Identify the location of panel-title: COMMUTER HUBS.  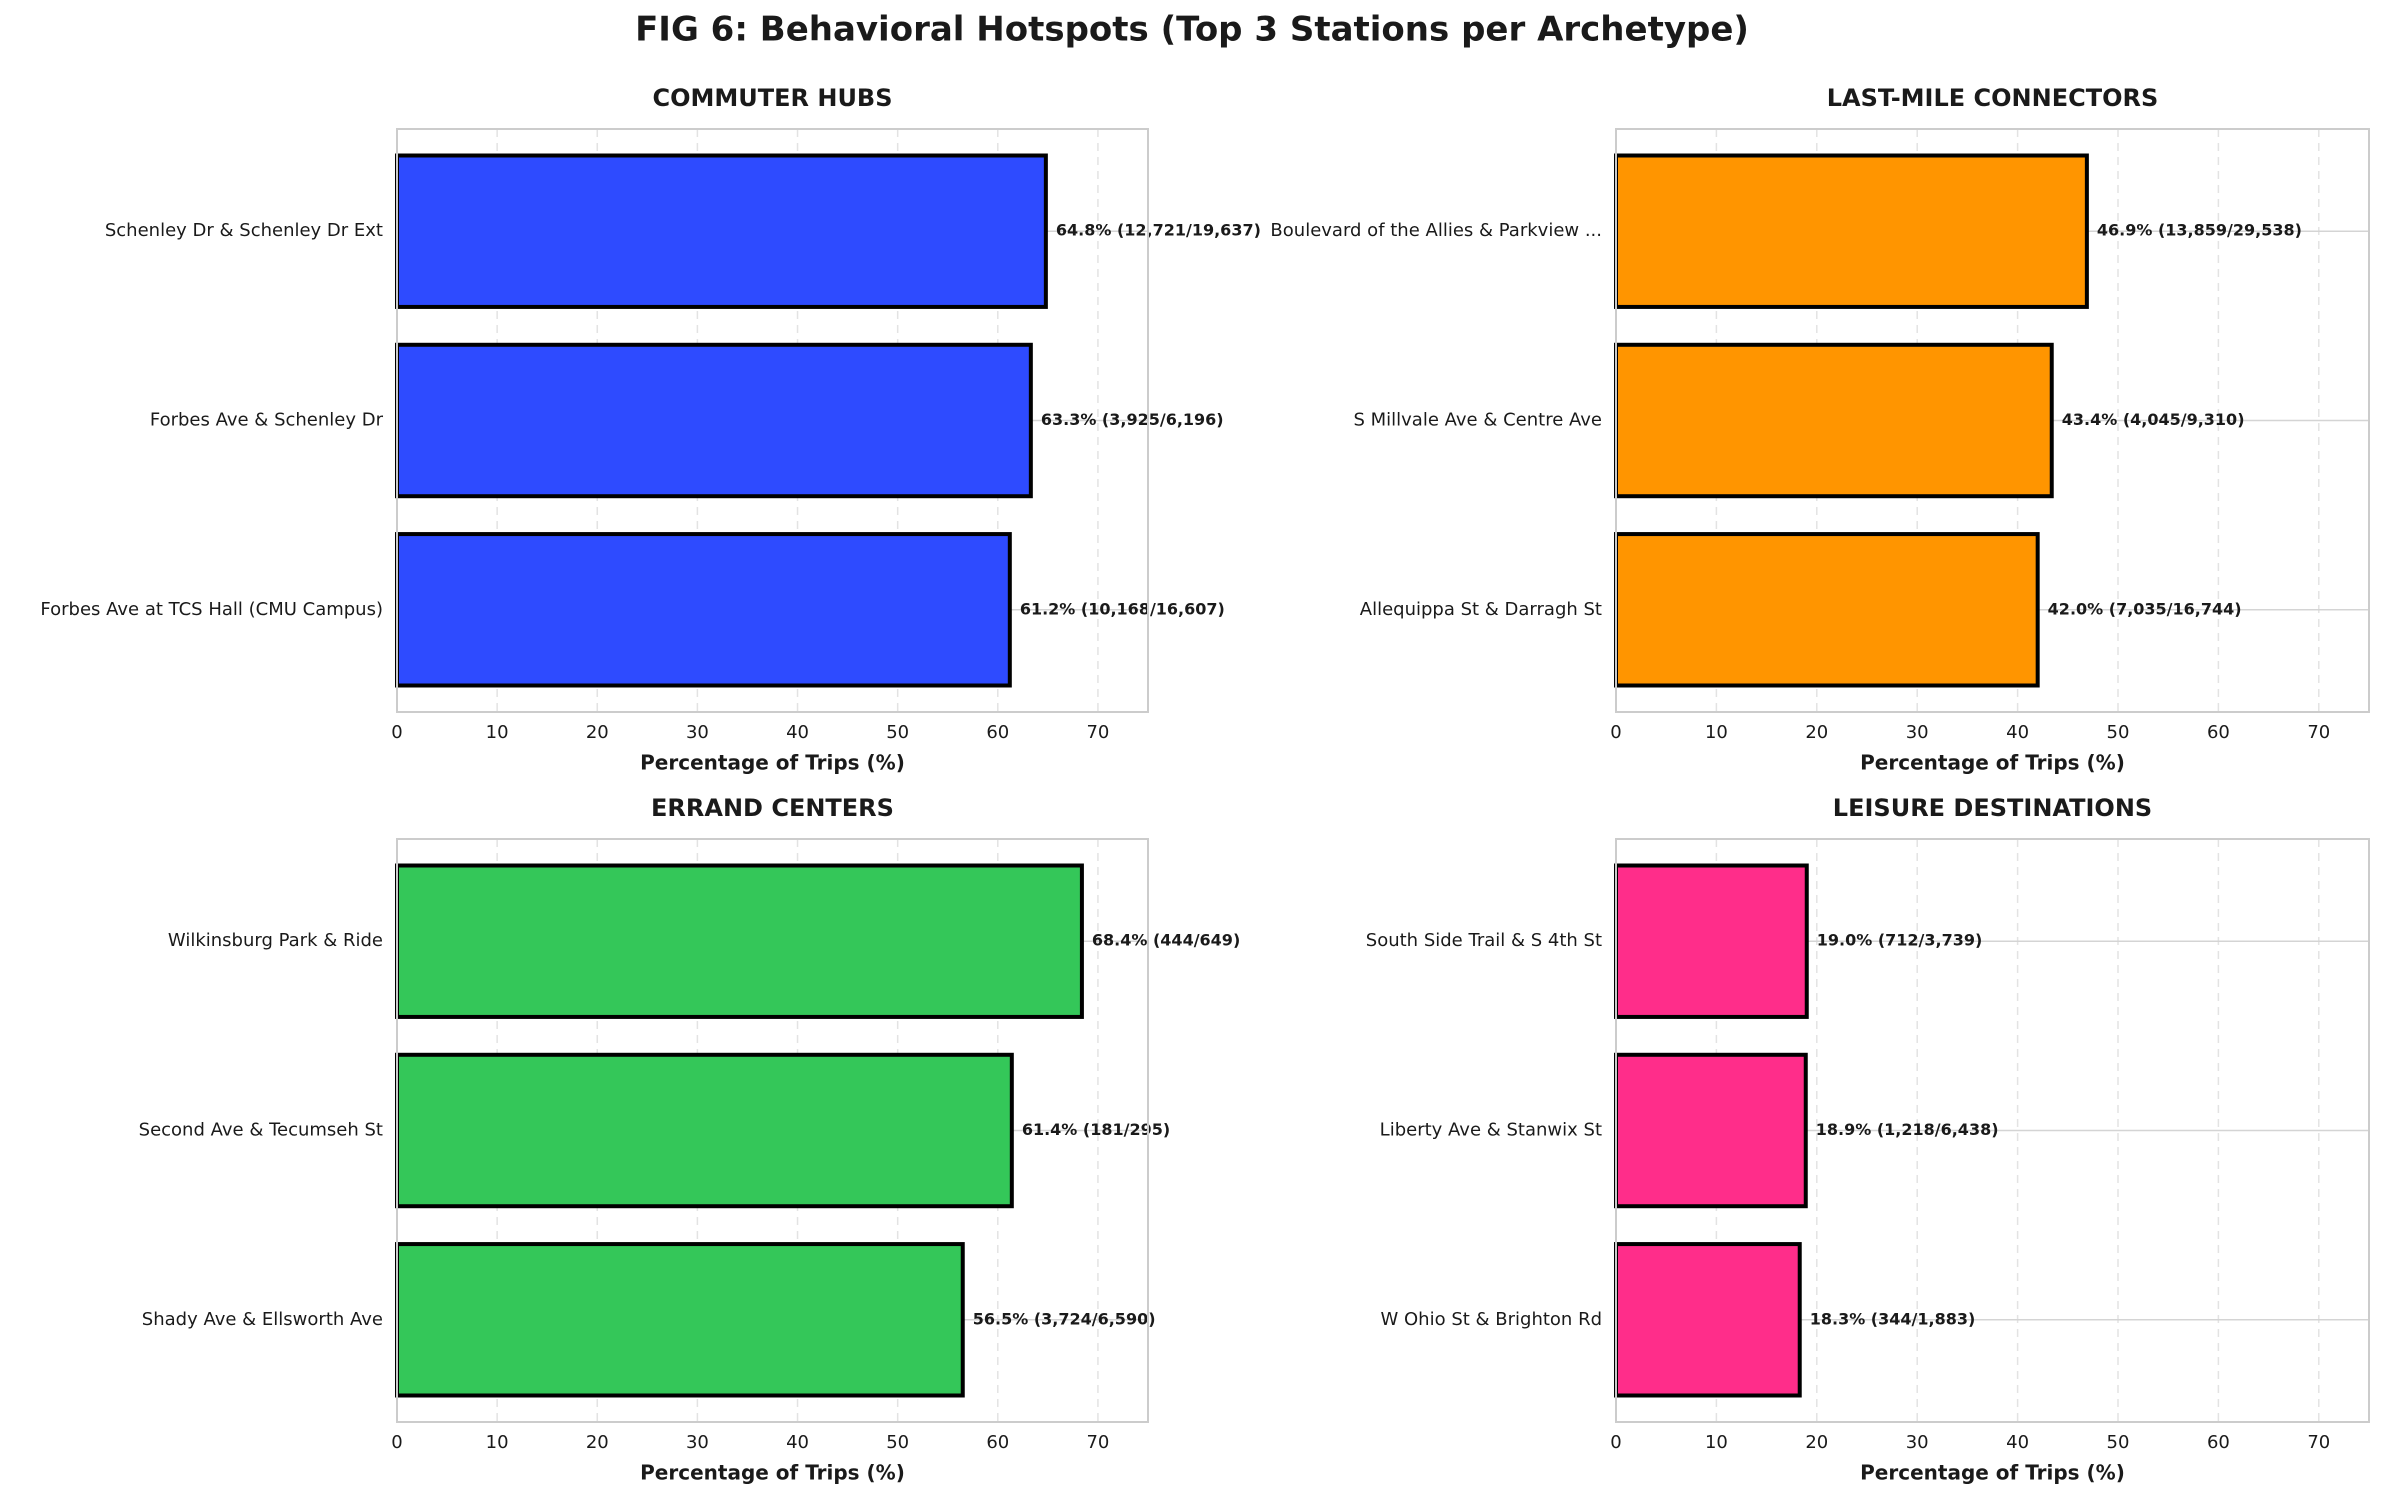
(772, 98).